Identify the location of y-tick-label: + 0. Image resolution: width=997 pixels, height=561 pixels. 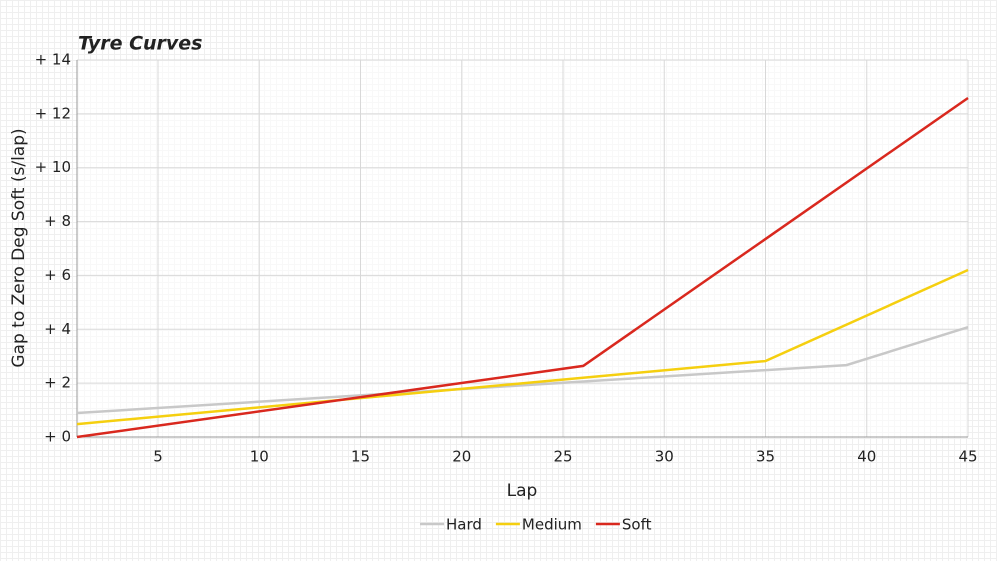
(57, 437).